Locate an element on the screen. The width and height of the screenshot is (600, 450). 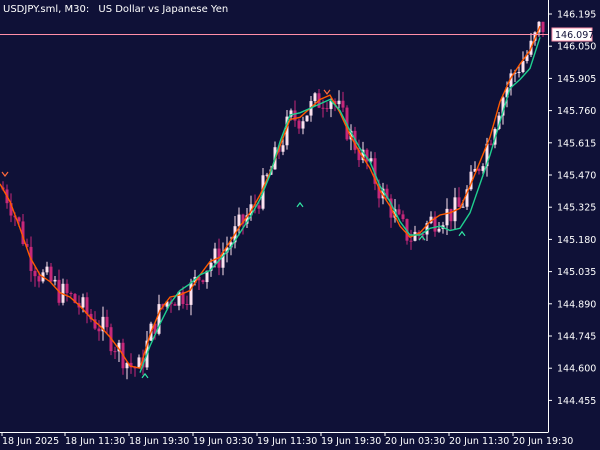
current-price-tag-box is located at coordinates (572, 34).